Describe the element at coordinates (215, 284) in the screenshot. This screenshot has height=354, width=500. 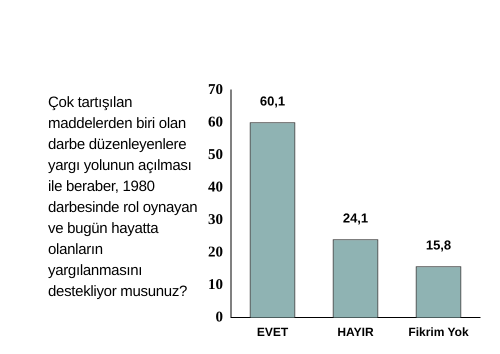
I see `y-tick-label: 10` at that location.